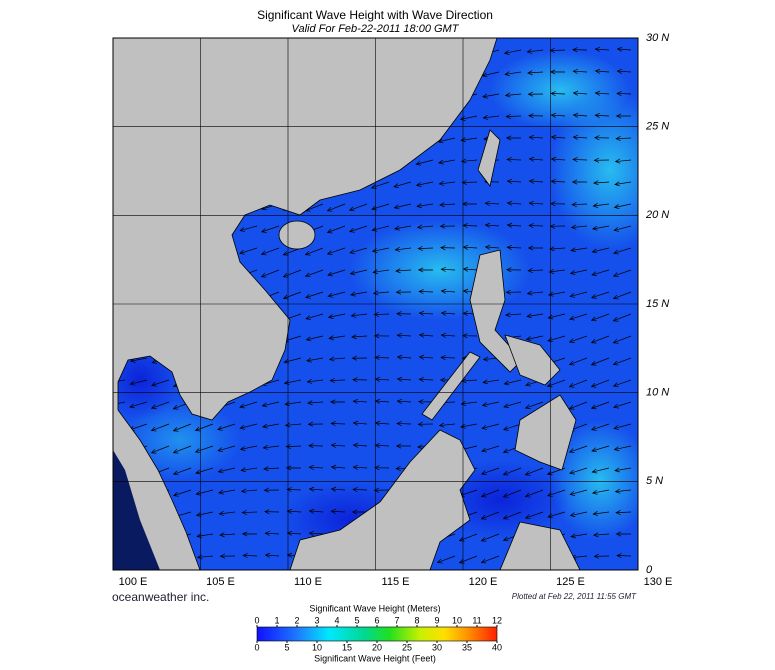 The height and width of the screenshot is (670, 775). Describe the element at coordinates (376, 620) in the screenshot. I see `meters-tick-label: 6` at that location.